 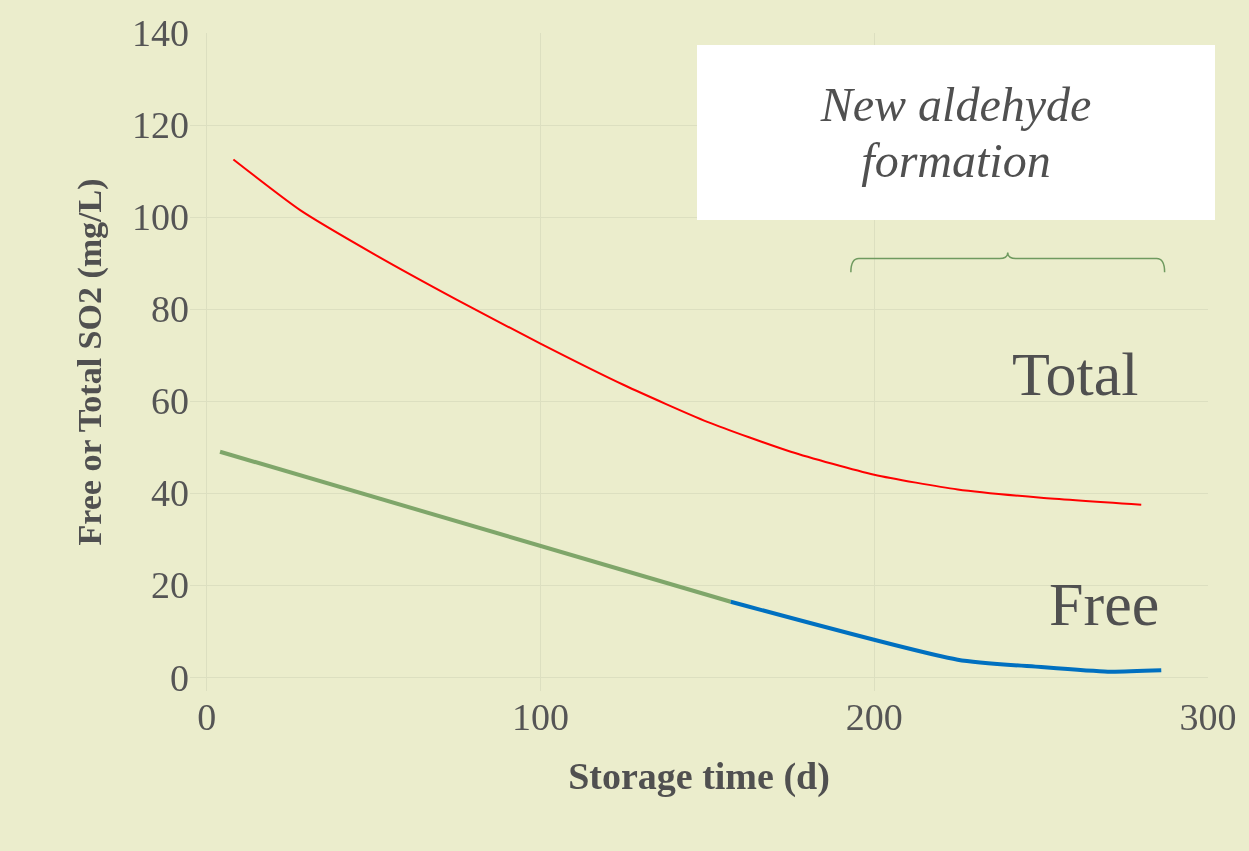 I want to click on y-tick-label: 40, so click(x=170, y=493).